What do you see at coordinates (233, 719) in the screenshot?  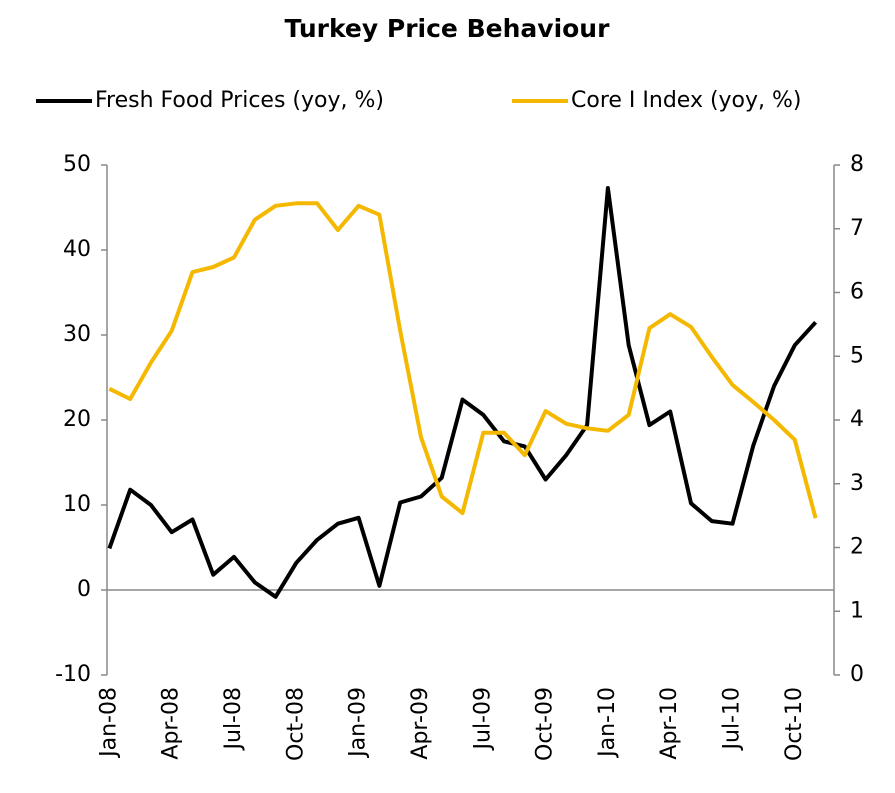 I see `x-tick-label: Jul-08` at bounding box center [233, 719].